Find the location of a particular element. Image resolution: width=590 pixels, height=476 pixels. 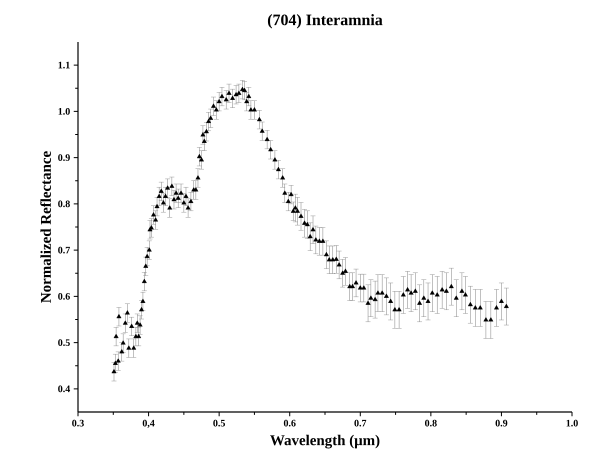

x-tick-label: 0.8 is located at coordinates (431, 423).